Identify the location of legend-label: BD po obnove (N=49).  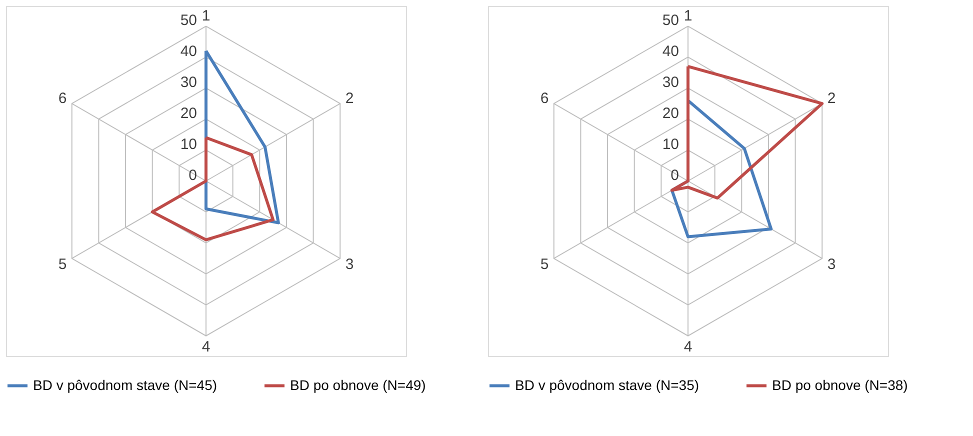
(358, 384).